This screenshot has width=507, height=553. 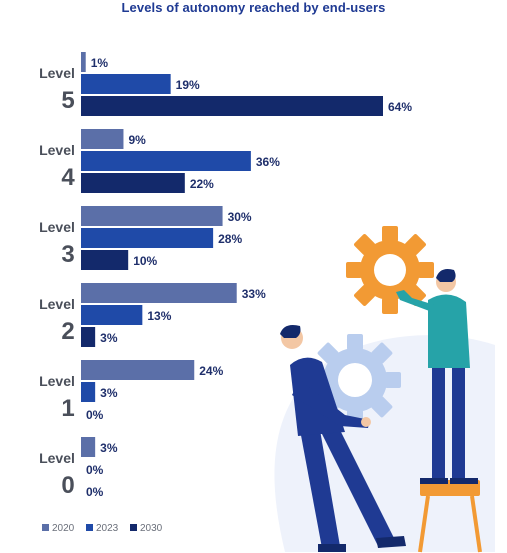 What do you see at coordinates (159, 293) in the screenshot?
I see `bar-level-2-2020` at bounding box center [159, 293].